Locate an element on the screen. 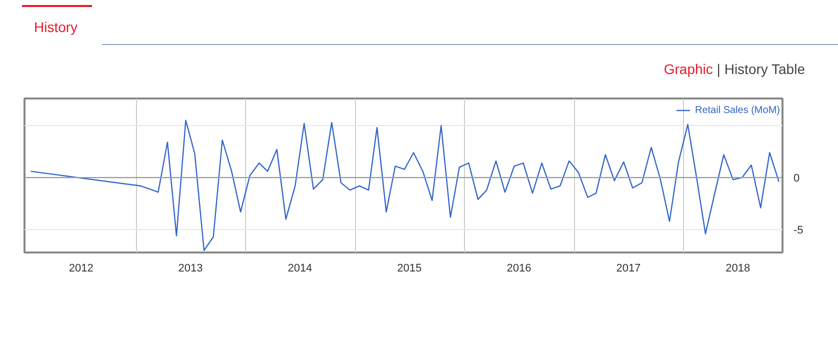  text: Graphic is located at coordinates (688, 69).